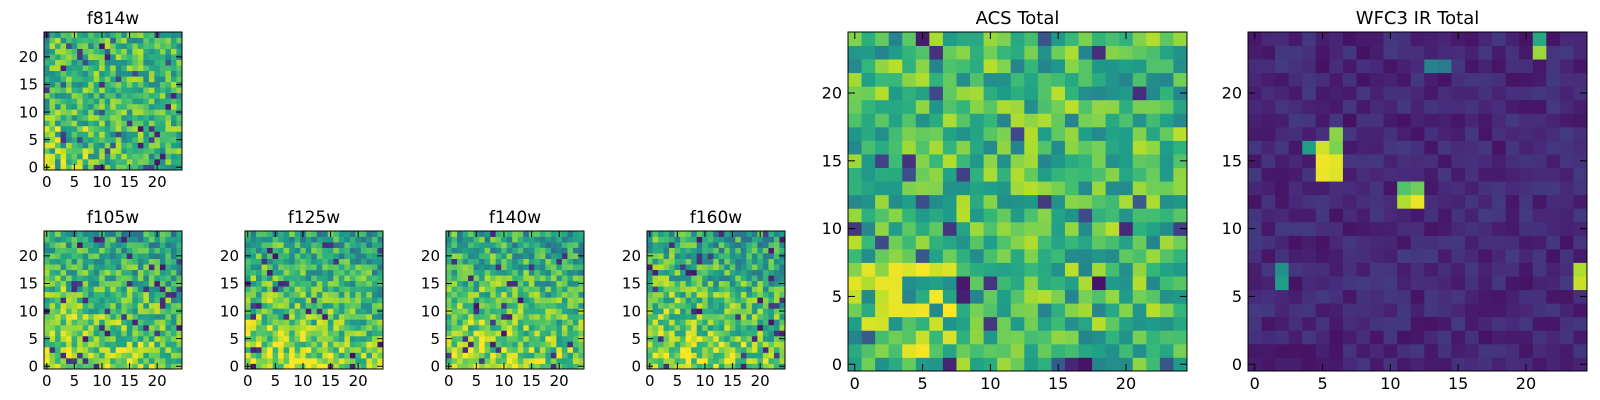 The height and width of the screenshot is (400, 1600). Describe the element at coordinates (33, 366) in the screenshot. I see `y-tick-label: 0` at that location.